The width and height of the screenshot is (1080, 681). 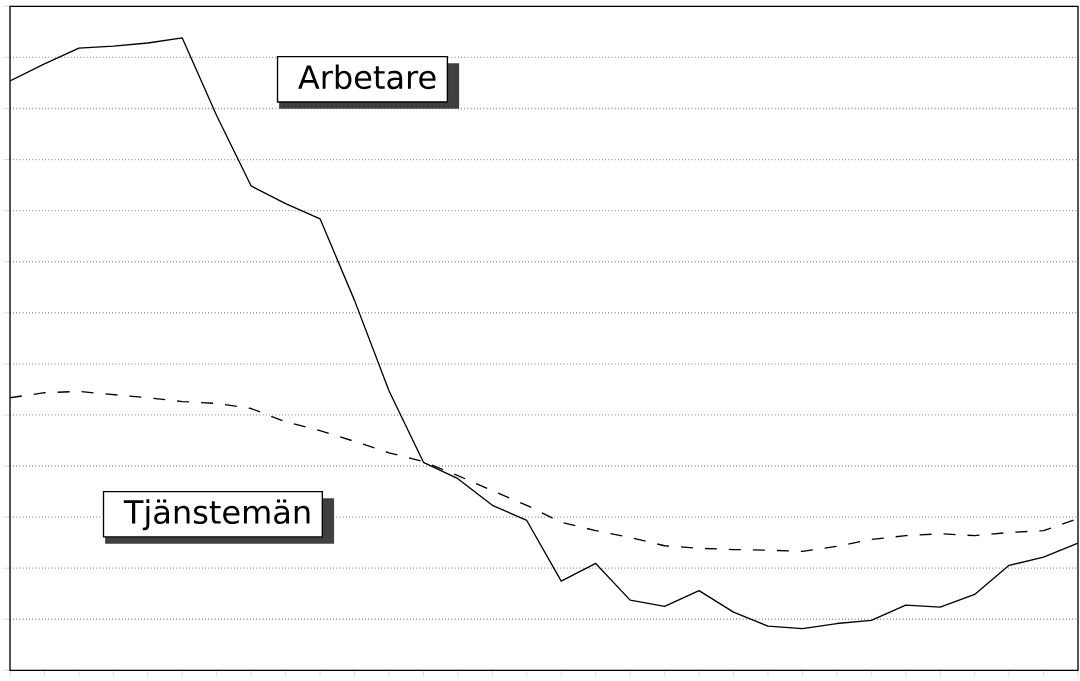 What do you see at coordinates (367, 77) in the screenshot?
I see `text: Arbetare` at bounding box center [367, 77].